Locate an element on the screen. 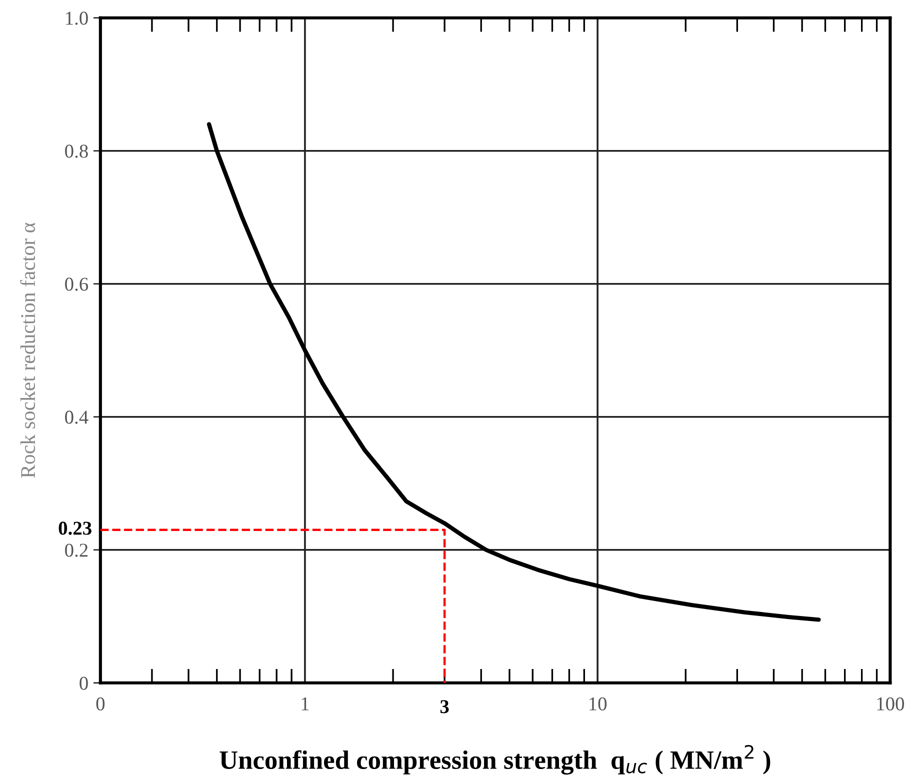 This screenshot has height=776, width=913. x-tick-label: 10 is located at coordinates (598, 703).